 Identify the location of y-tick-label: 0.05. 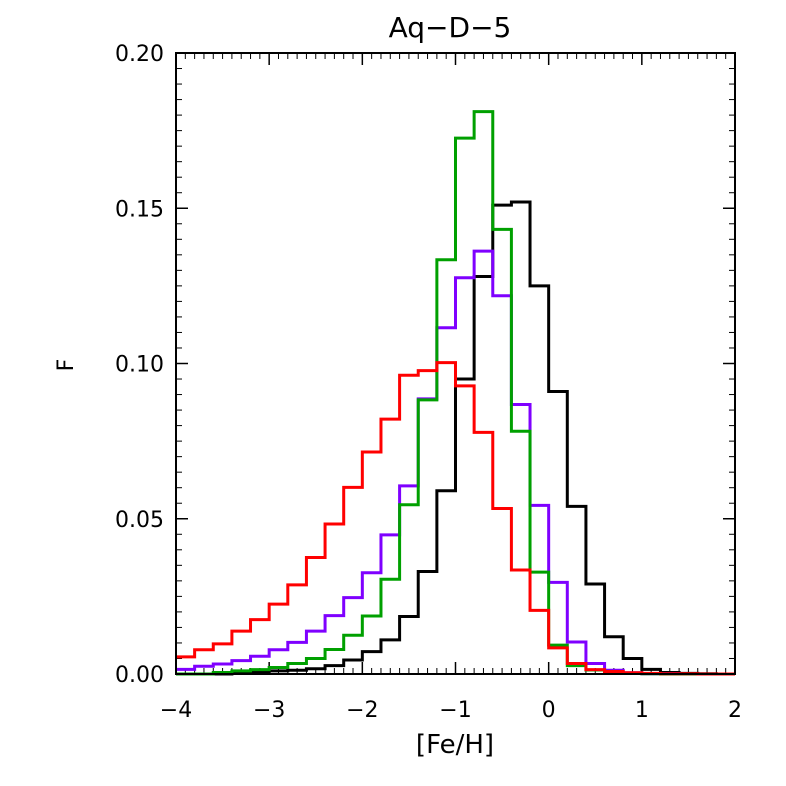
(139, 520).